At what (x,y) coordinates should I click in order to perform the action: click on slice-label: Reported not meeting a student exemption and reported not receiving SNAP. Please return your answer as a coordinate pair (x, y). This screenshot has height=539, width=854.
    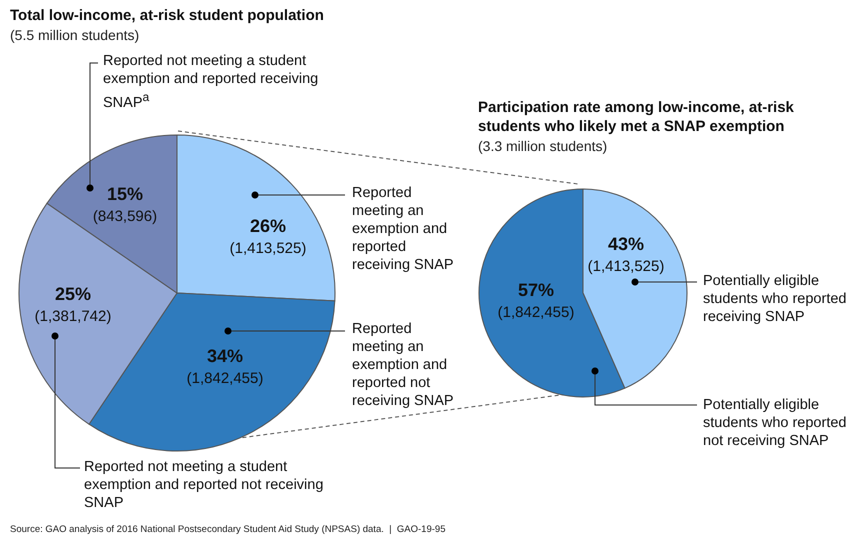
    Looking at the image, I should click on (204, 485).